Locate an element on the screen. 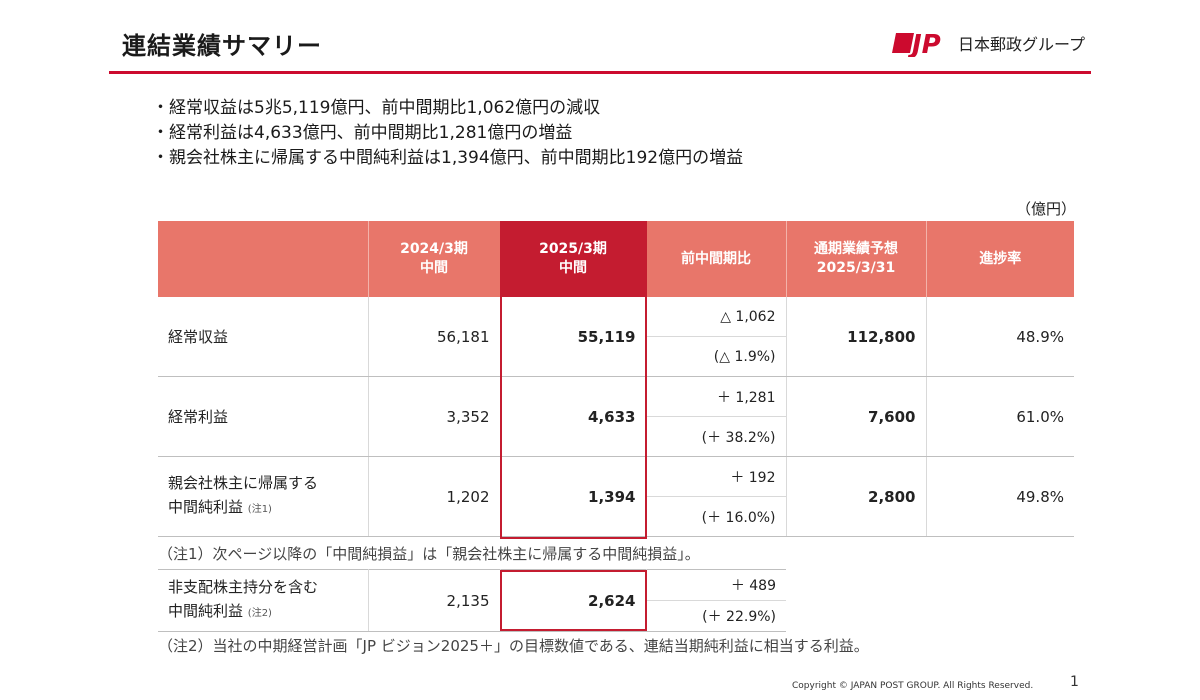 The height and width of the screenshot is (700, 1200). forecast-value: 7,600 is located at coordinates (856, 416).